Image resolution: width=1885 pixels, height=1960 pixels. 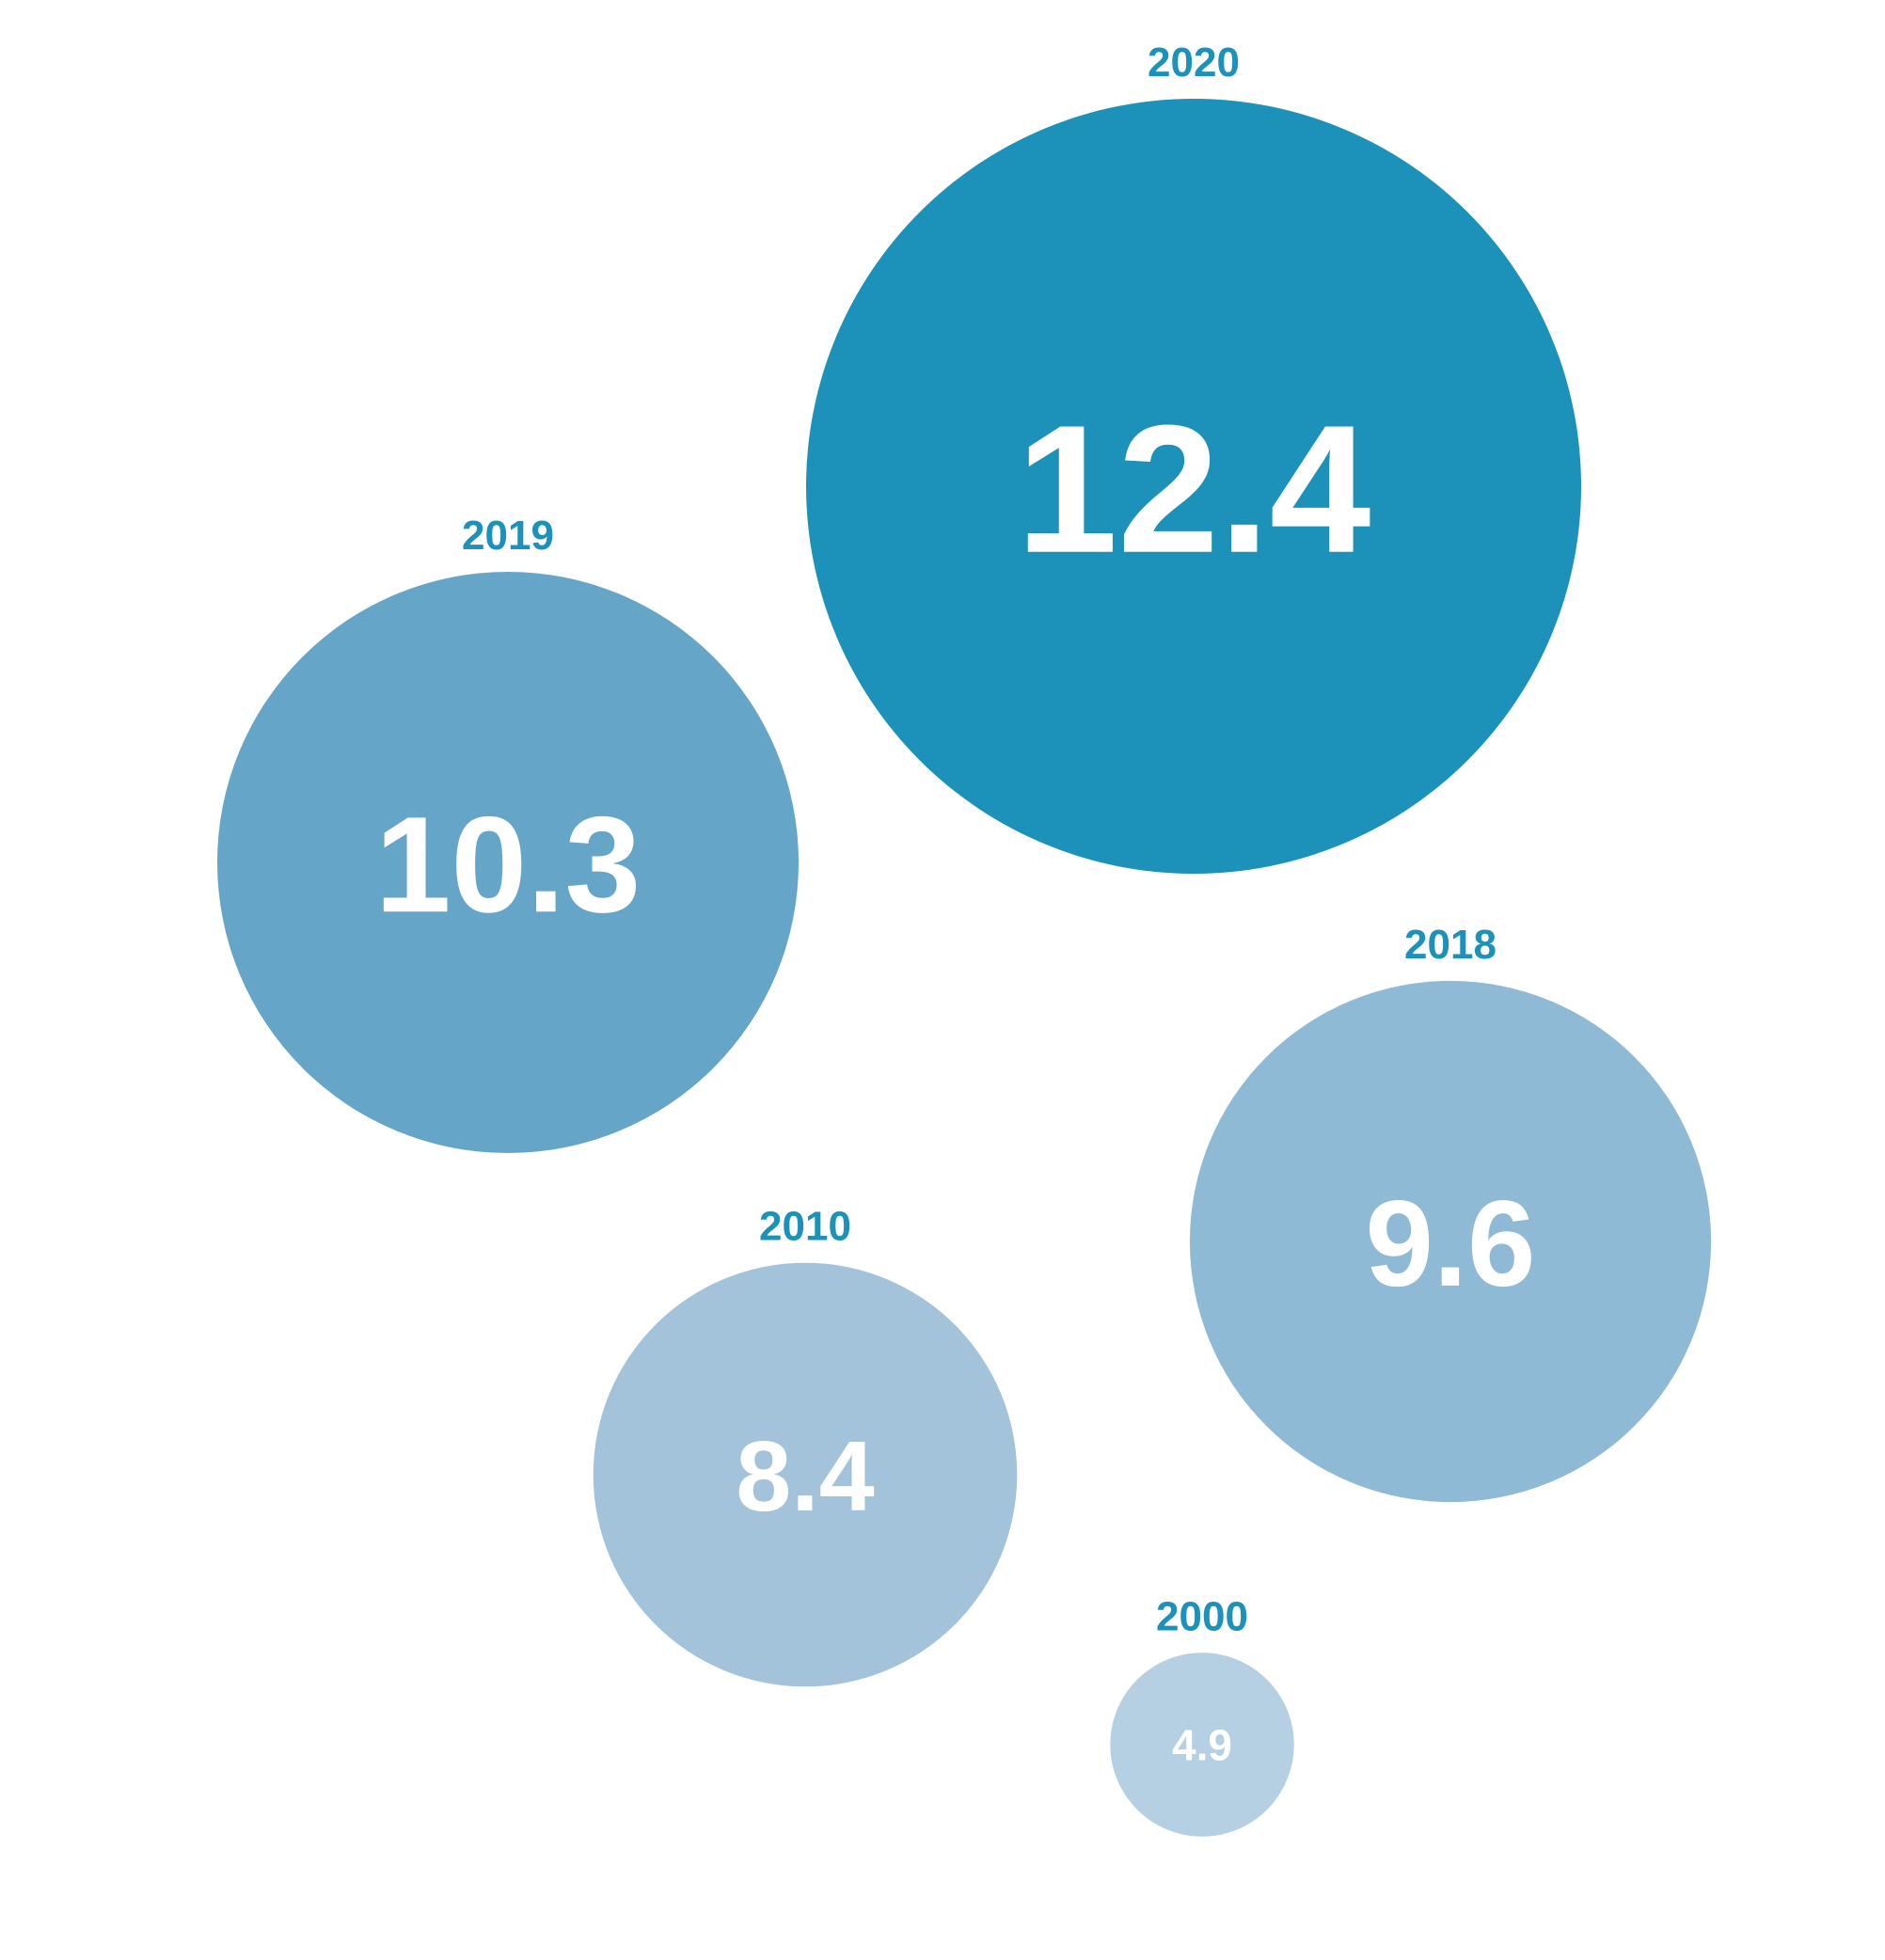 I want to click on bubble-2010: 8.4 2010, so click(x=805, y=1445).